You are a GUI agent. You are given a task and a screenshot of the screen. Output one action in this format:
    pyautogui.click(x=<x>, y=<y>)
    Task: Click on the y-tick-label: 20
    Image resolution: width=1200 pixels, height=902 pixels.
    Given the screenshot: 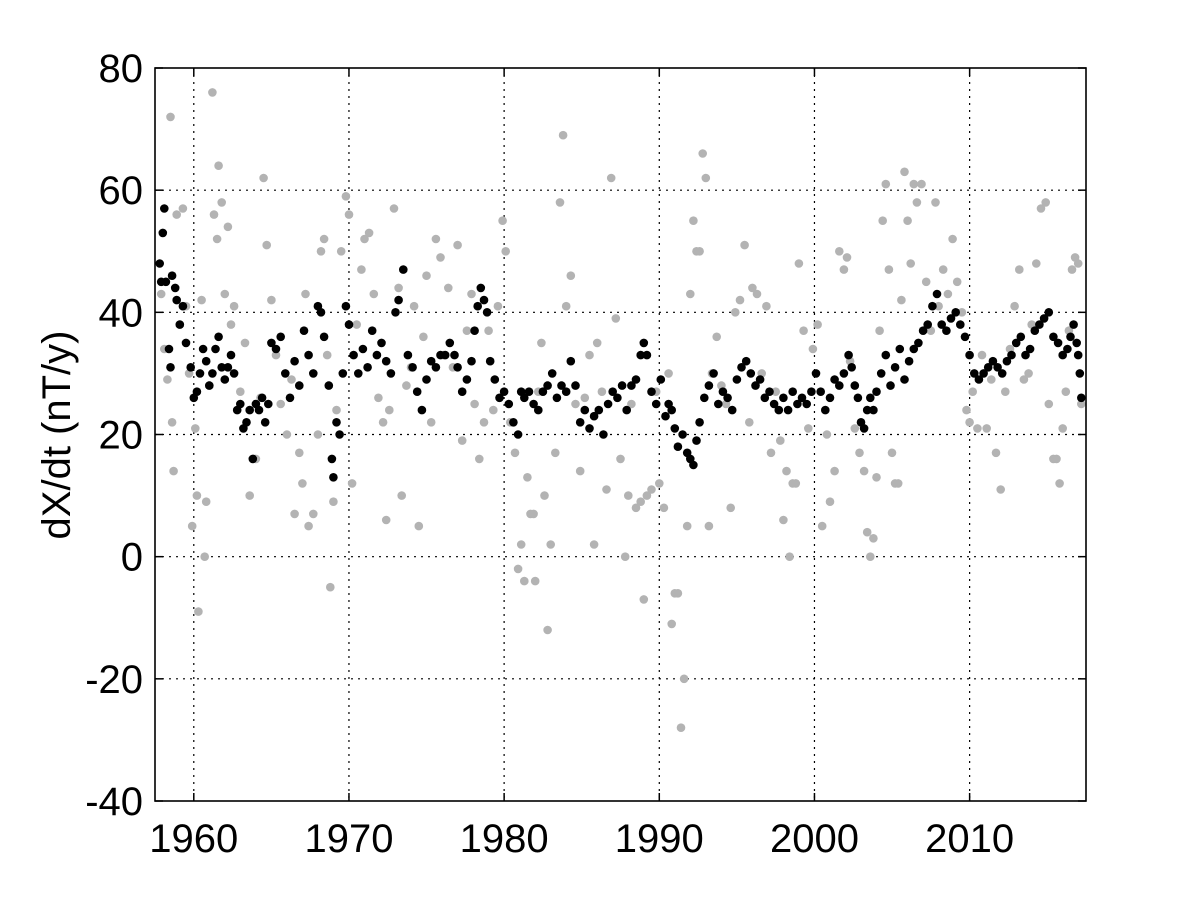 What is the action you would take?
    pyautogui.click(x=121, y=436)
    